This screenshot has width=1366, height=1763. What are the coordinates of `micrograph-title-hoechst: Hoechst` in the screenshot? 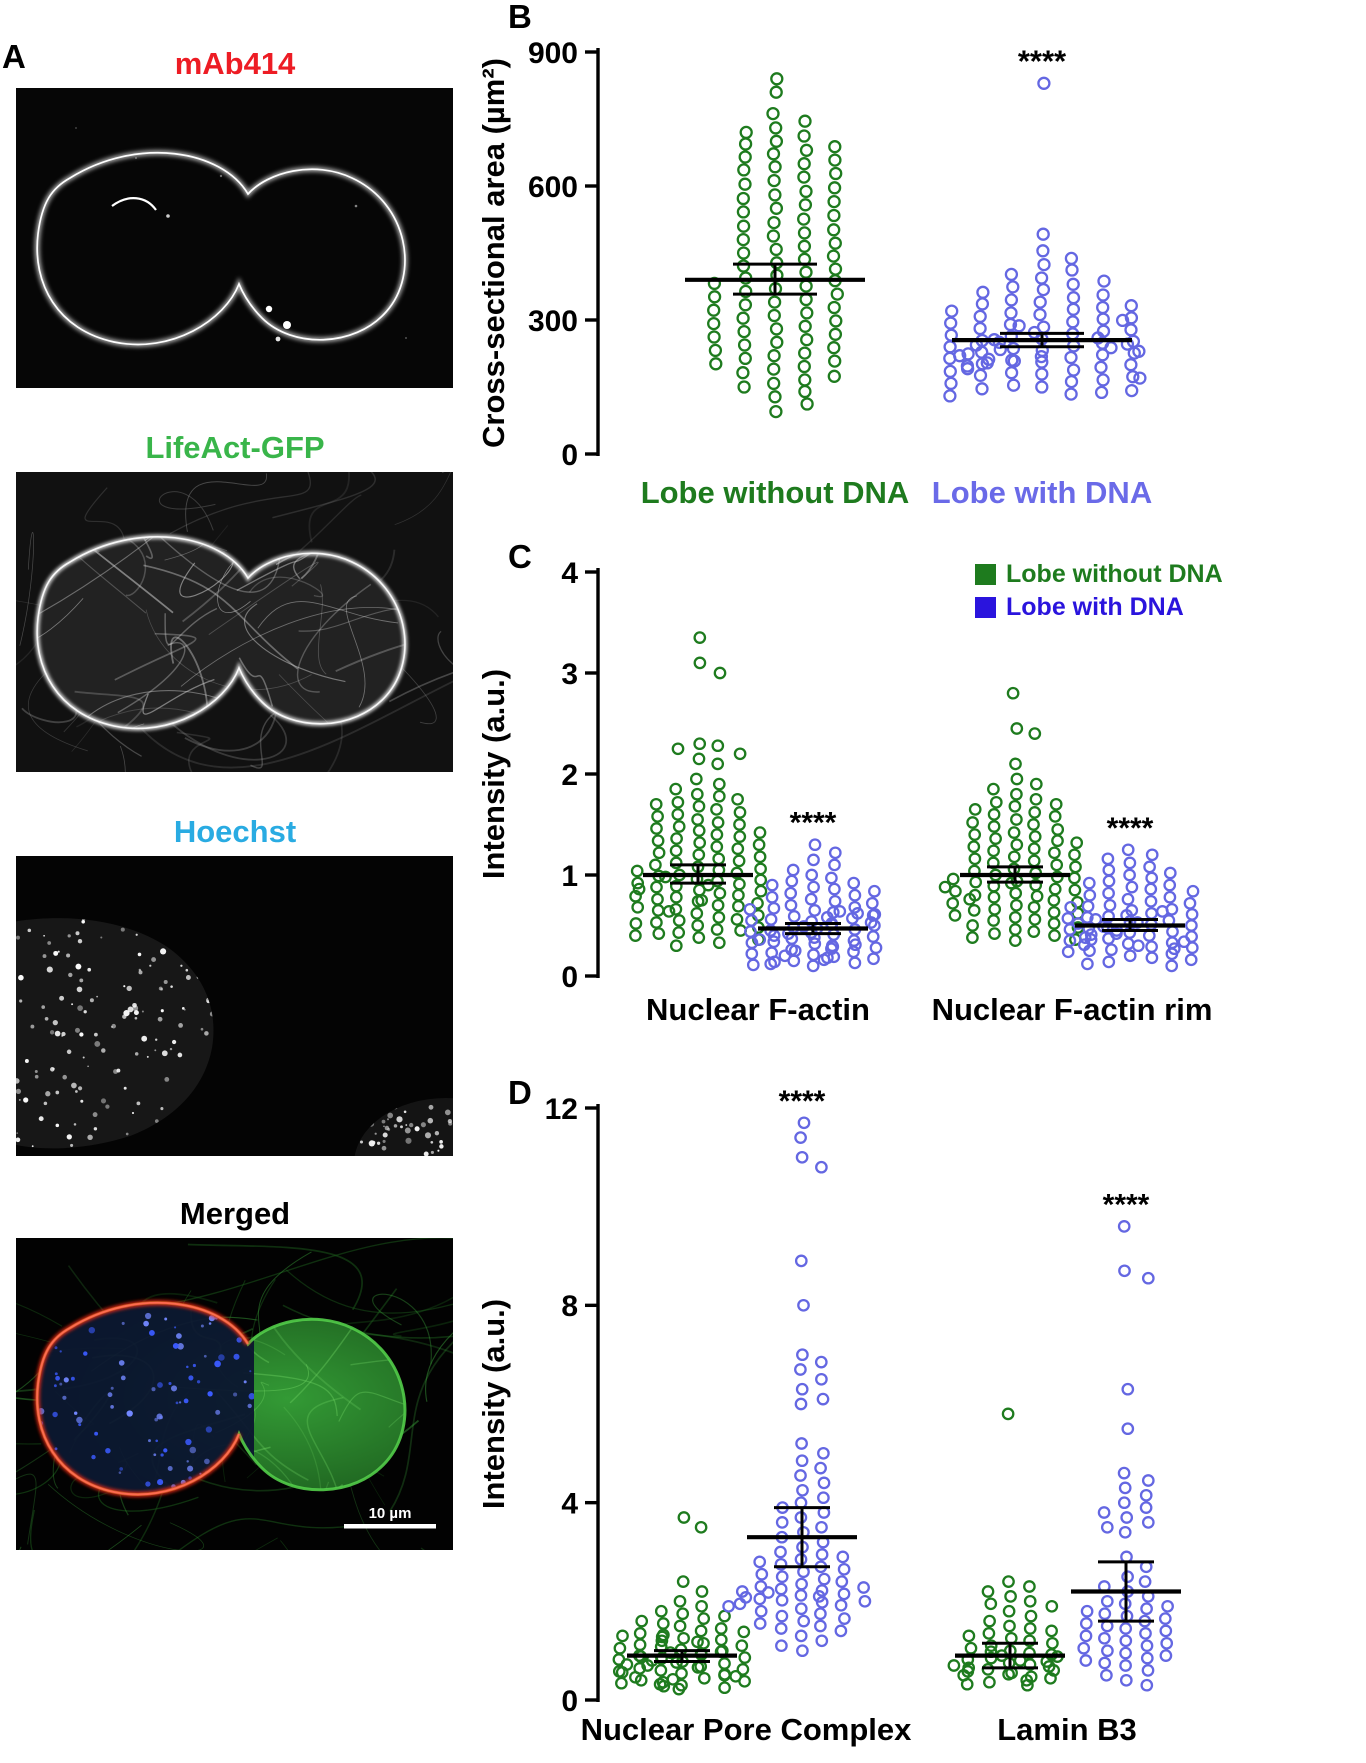 It's located at (235, 831).